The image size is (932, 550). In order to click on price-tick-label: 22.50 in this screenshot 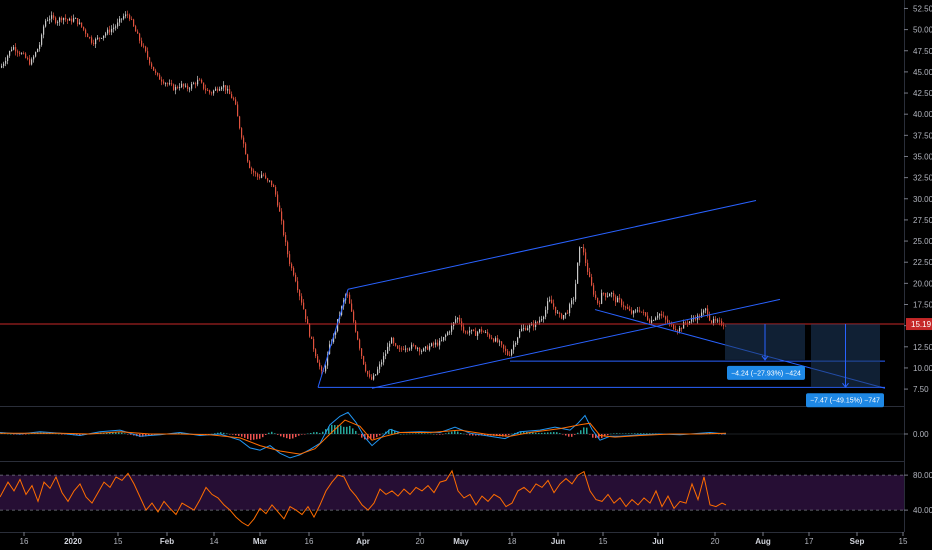, I will do `click(922, 262)`.